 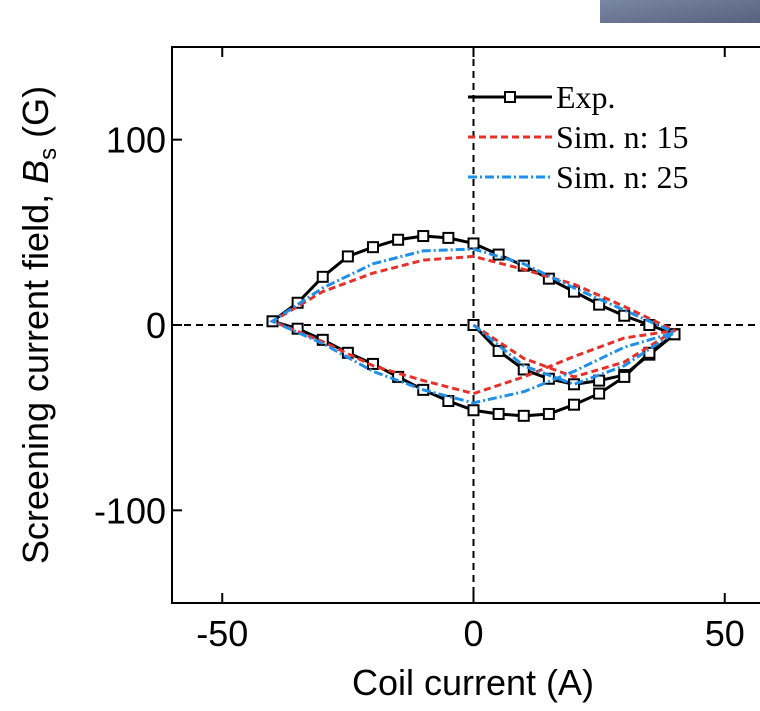 What do you see at coordinates (725, 633) in the screenshot?
I see `x-tick-label: 50` at bounding box center [725, 633].